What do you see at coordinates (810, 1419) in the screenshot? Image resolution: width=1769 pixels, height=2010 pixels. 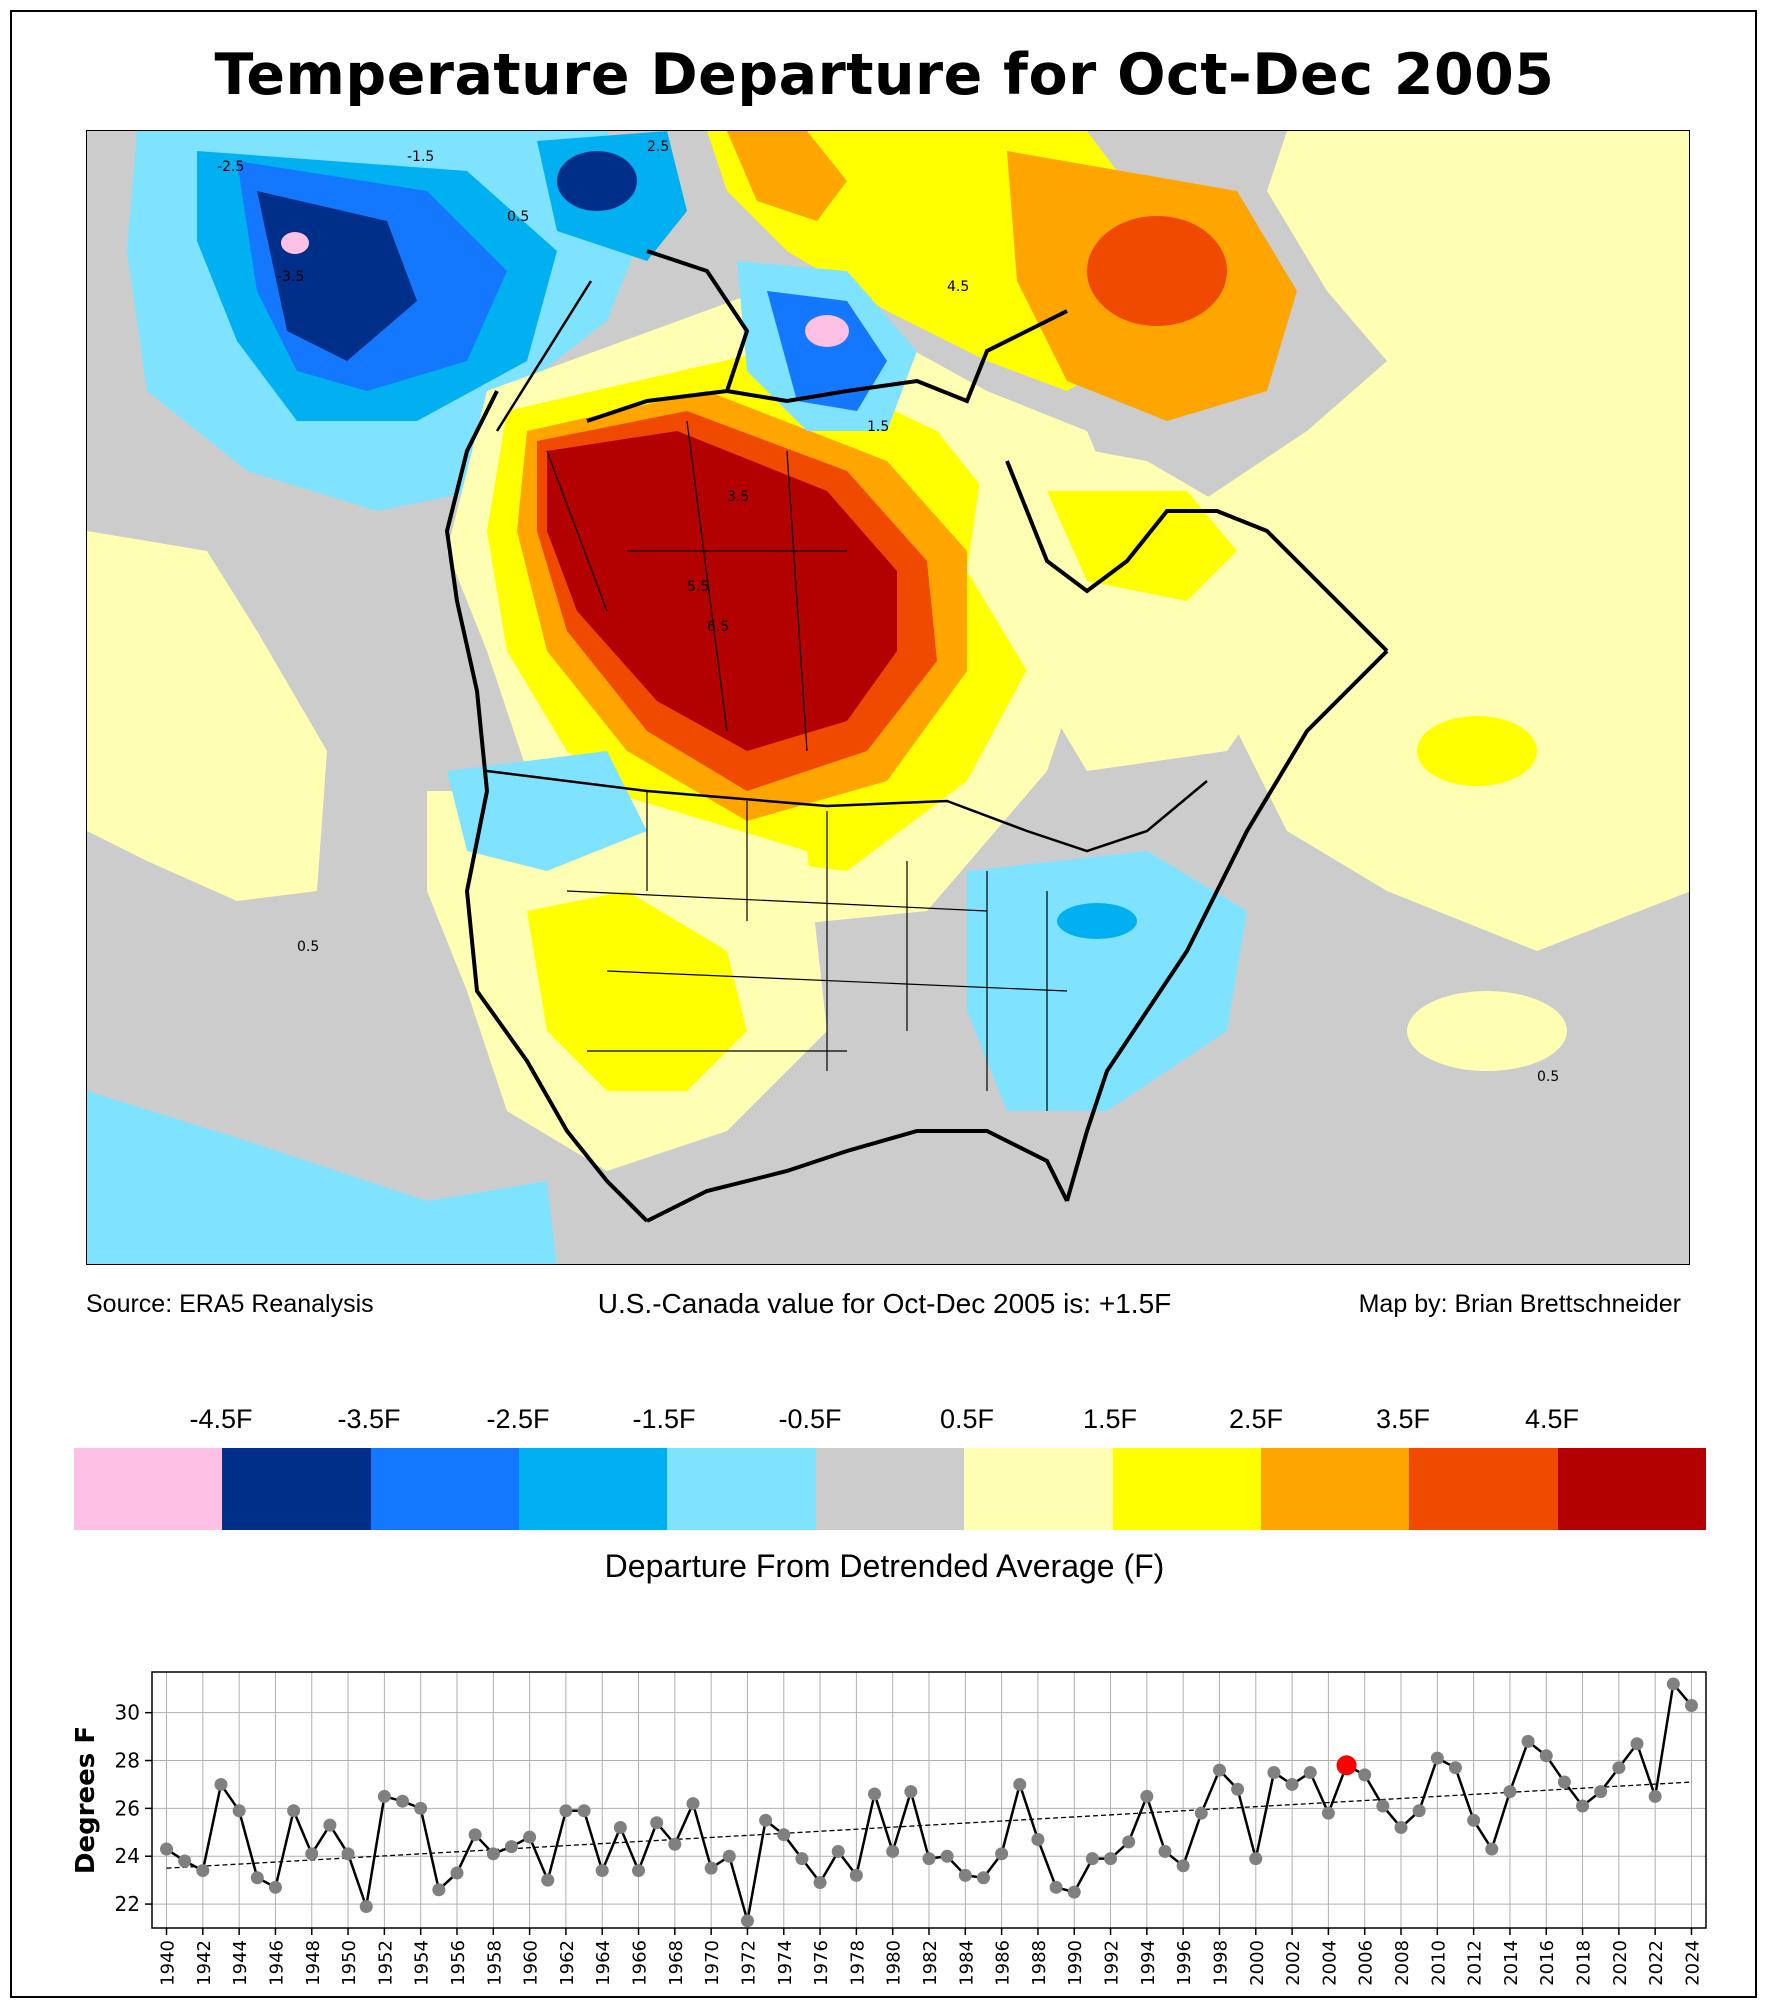 I see `colorbar-tick-label: -0.5F` at bounding box center [810, 1419].